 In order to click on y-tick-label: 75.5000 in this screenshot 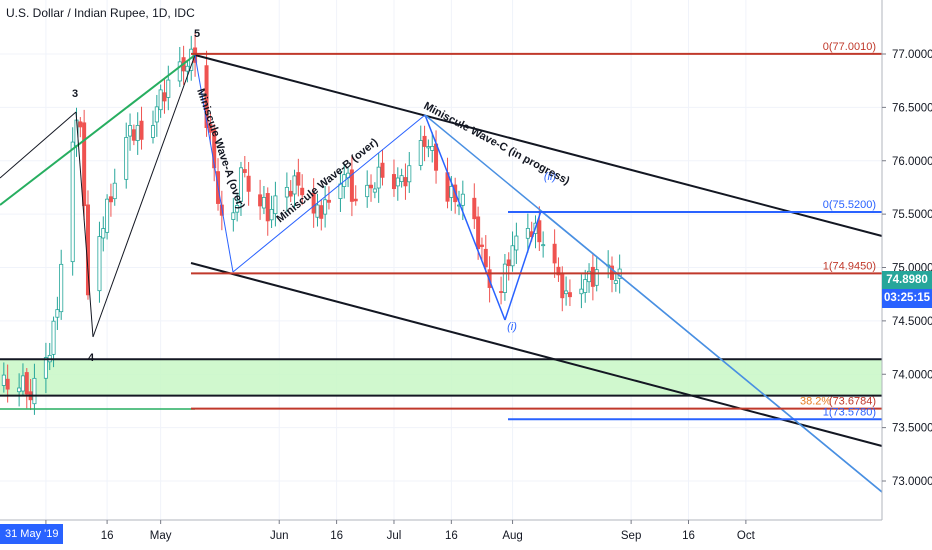, I will do `click(912, 215)`.